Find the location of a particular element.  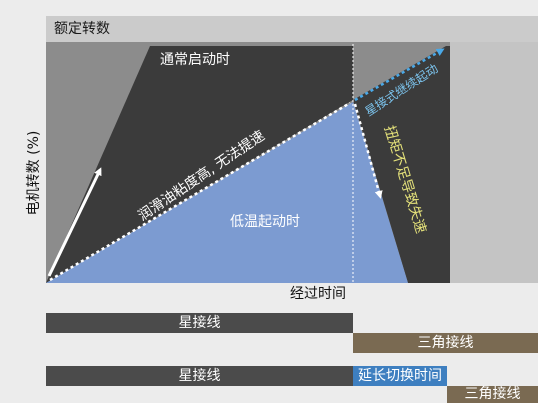

normal-start-label: 通常启动时 is located at coordinates (195, 60).